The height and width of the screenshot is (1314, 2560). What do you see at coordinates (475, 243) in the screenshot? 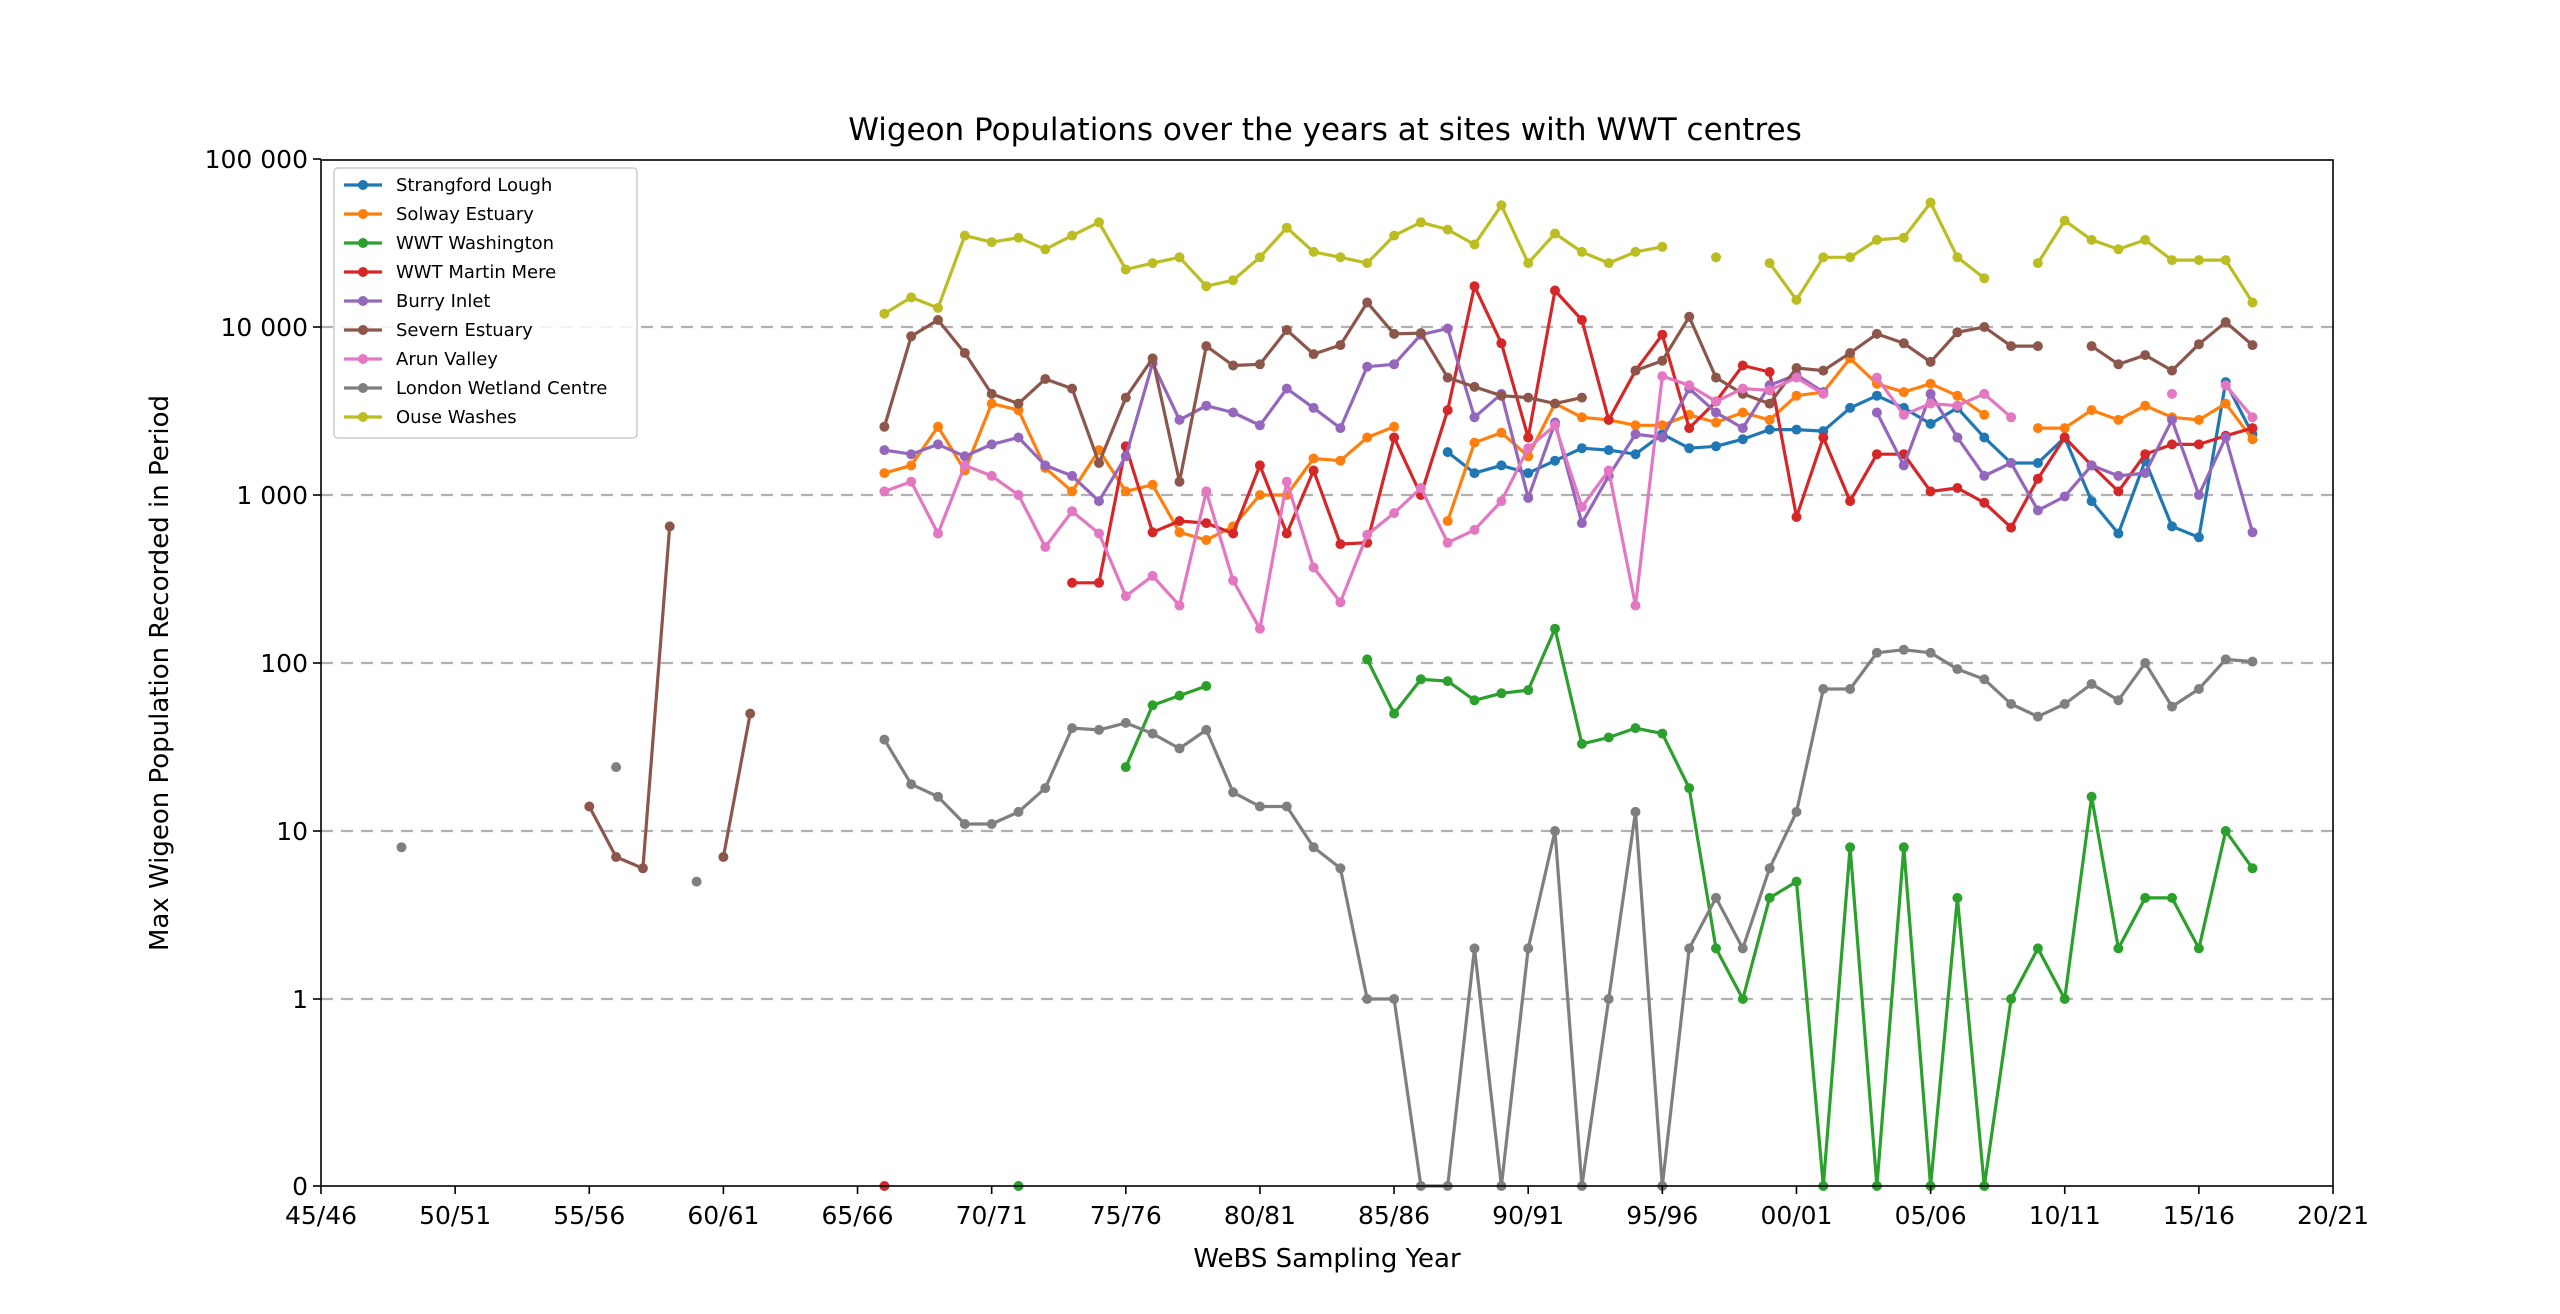
I see `legend-label: WWT Washington` at bounding box center [475, 243].